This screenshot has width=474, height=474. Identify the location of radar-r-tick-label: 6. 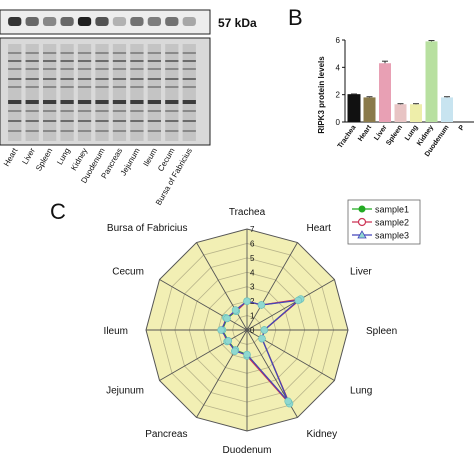
(252, 243).